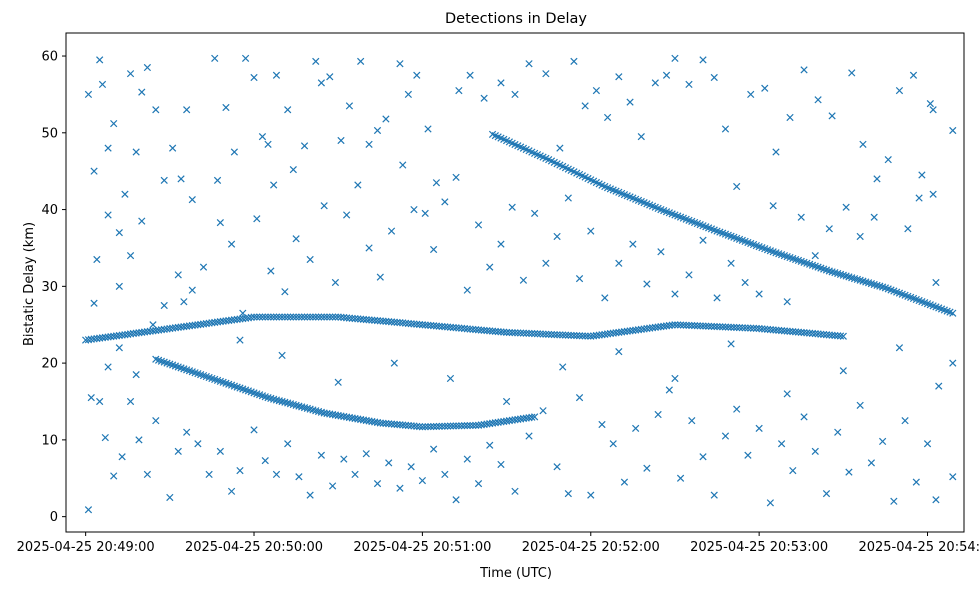 The image size is (979, 590). Describe the element at coordinates (49, 364) in the screenshot. I see `y-tick-label: 20` at that location.